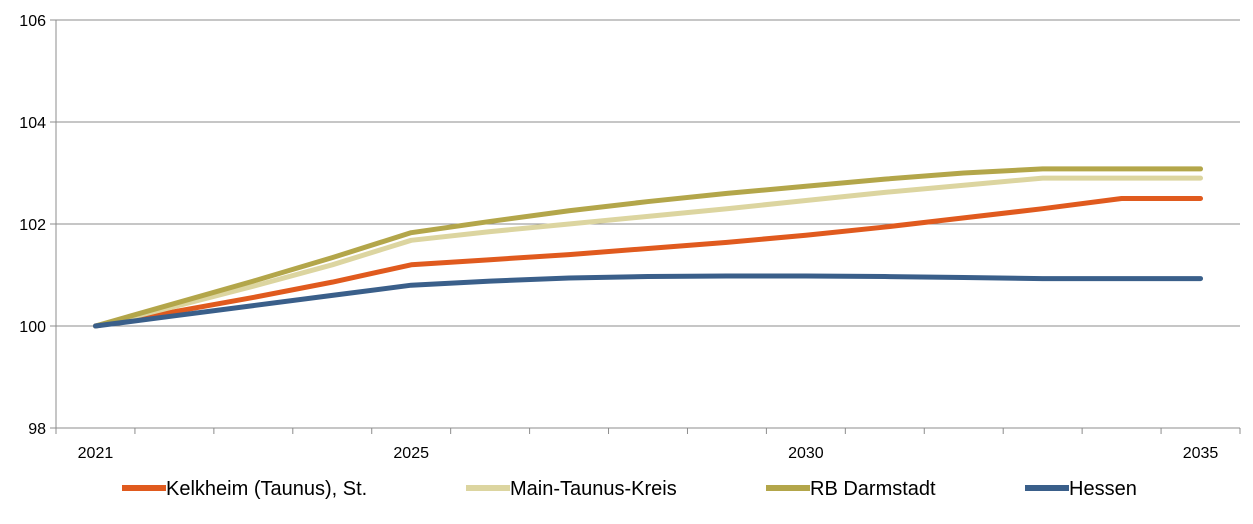 The image size is (1253, 524). I want to click on x-tick-label: 2030, so click(806, 453).